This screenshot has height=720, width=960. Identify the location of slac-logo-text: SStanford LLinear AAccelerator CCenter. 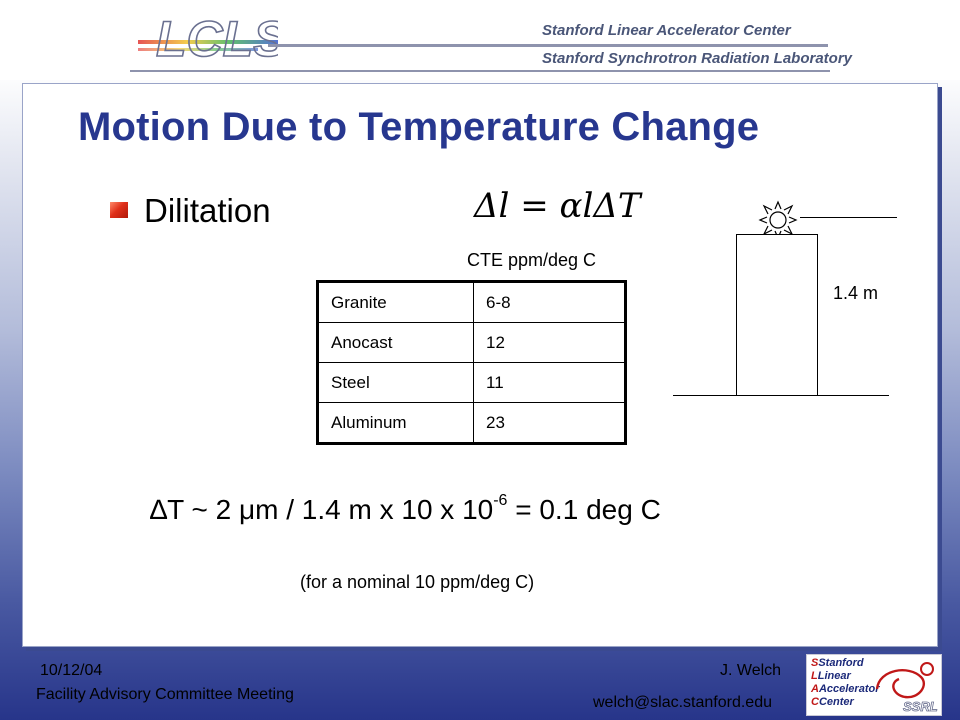
(845, 682).